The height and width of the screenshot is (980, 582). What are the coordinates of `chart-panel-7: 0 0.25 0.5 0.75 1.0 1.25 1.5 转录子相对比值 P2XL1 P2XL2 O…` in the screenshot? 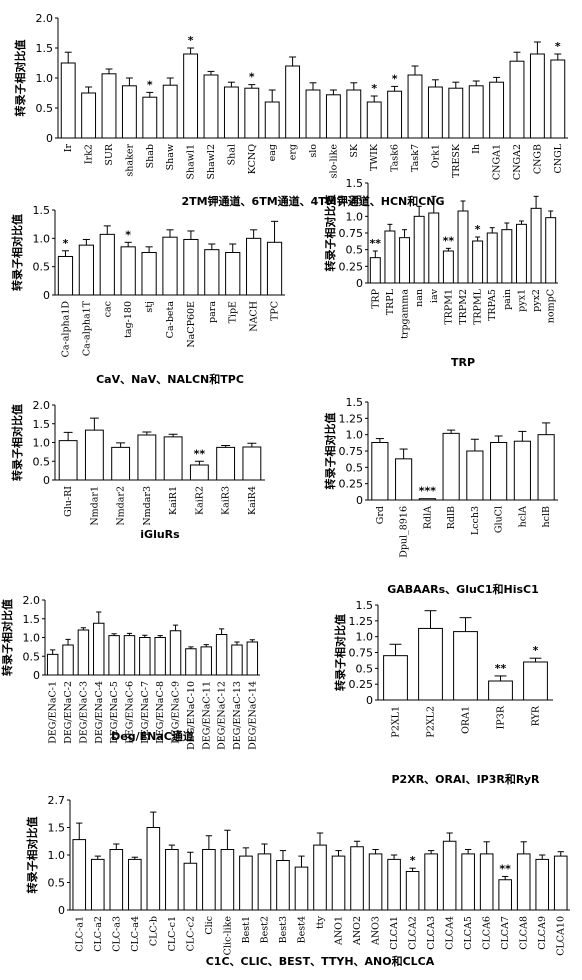 It's located at (443, 692).